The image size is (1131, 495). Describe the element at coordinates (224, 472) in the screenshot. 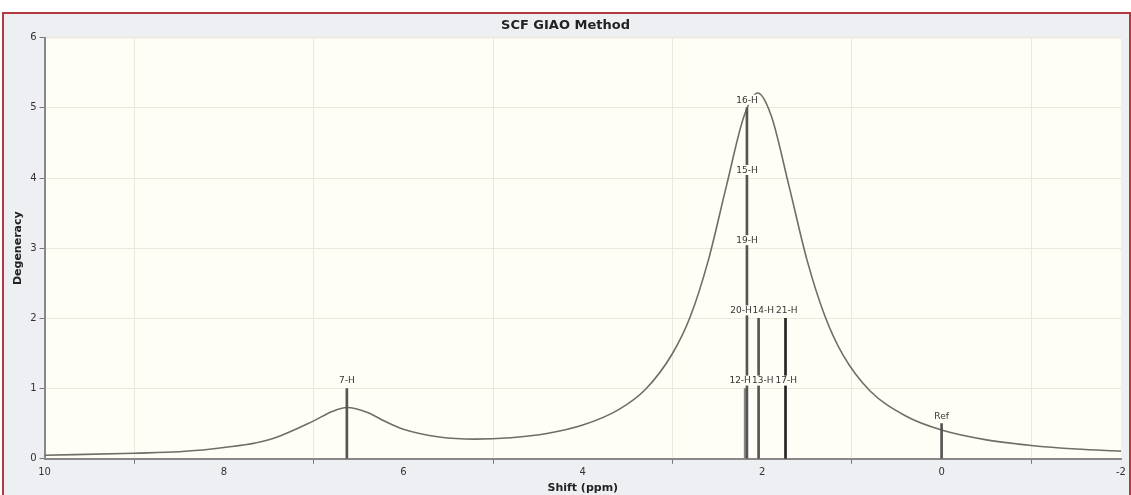

I see `x-tick-label: 8` at that location.